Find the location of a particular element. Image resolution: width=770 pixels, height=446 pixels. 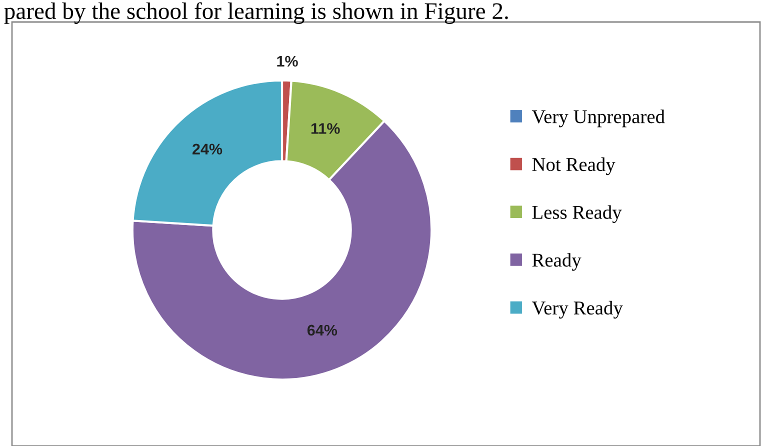

legend-label: Very Unprepared is located at coordinates (598, 119).